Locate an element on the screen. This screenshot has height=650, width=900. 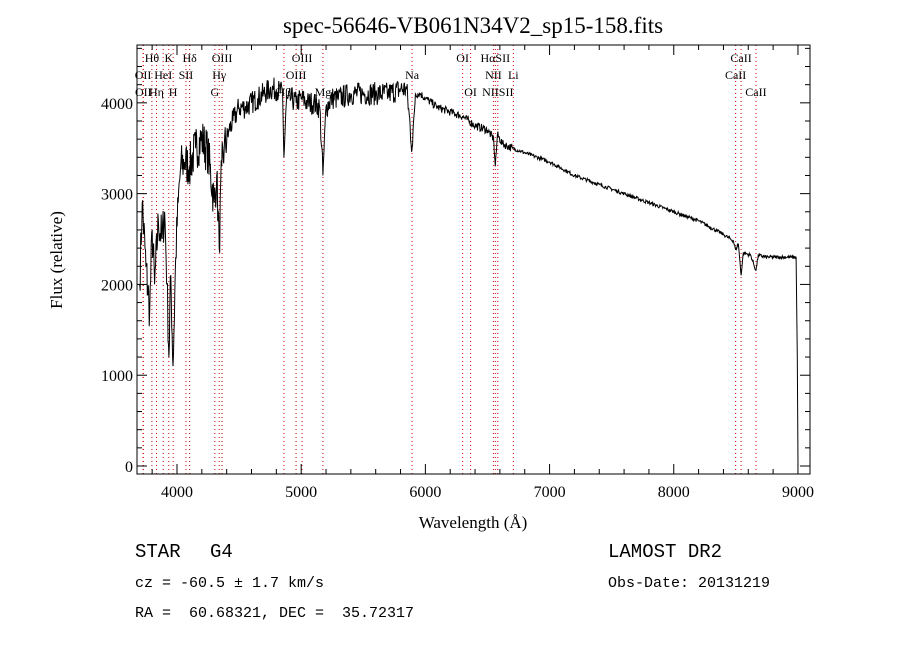
x-tick-label: 6000 is located at coordinates (425, 492).